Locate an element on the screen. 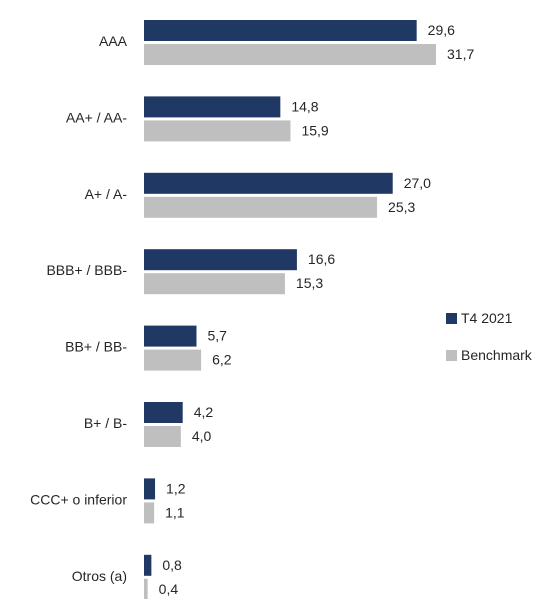 The height and width of the screenshot is (599, 548). bar-benchmark-otros-a is located at coordinates (146, 588).